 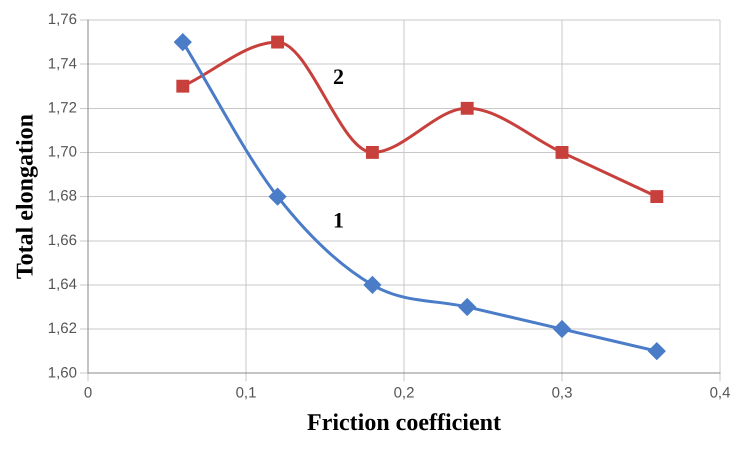 I want to click on y-tick-label: 1,76, so click(x=62, y=19).